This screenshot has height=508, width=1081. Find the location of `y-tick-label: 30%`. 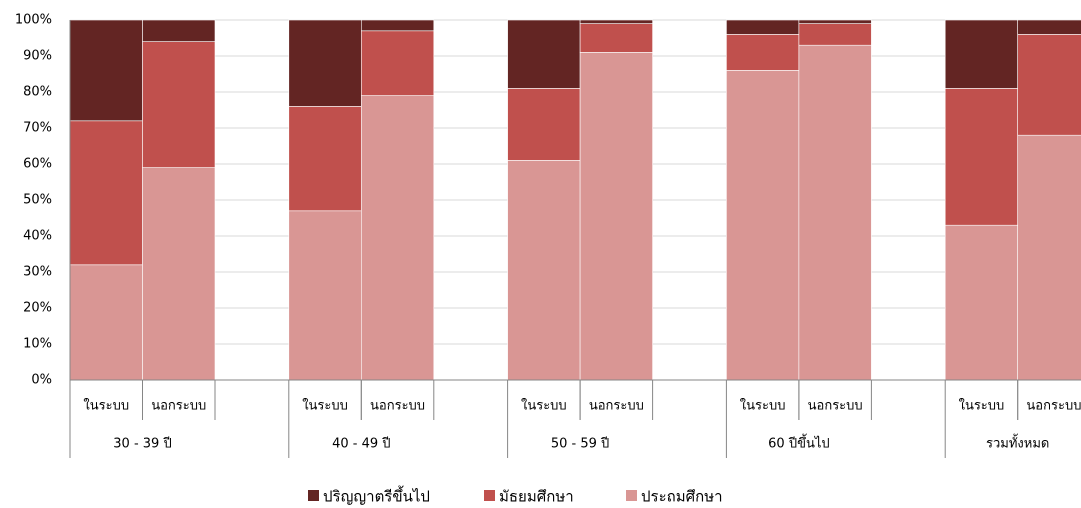

y-tick-label: 30% is located at coordinates (37, 272).